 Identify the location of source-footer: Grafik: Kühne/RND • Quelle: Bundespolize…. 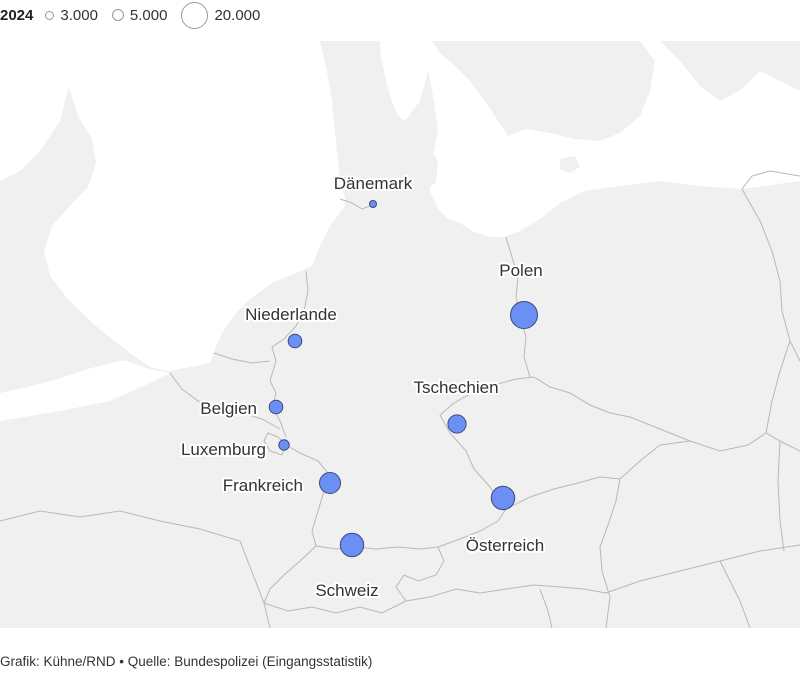
(186, 661).